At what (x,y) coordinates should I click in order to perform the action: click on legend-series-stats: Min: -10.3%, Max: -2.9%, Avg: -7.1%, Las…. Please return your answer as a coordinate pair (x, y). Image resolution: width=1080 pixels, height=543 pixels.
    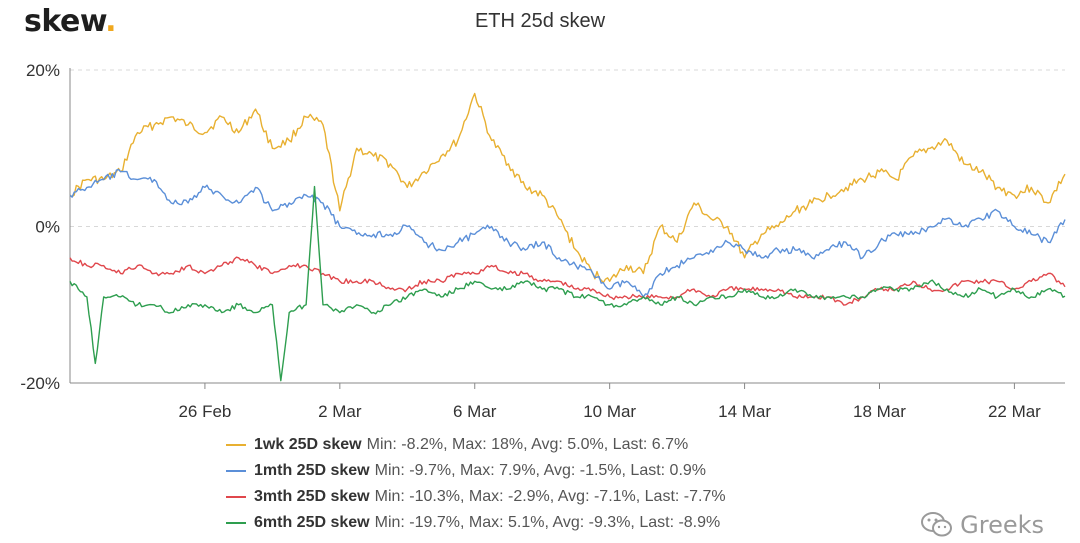
    Looking at the image, I should click on (550, 496).